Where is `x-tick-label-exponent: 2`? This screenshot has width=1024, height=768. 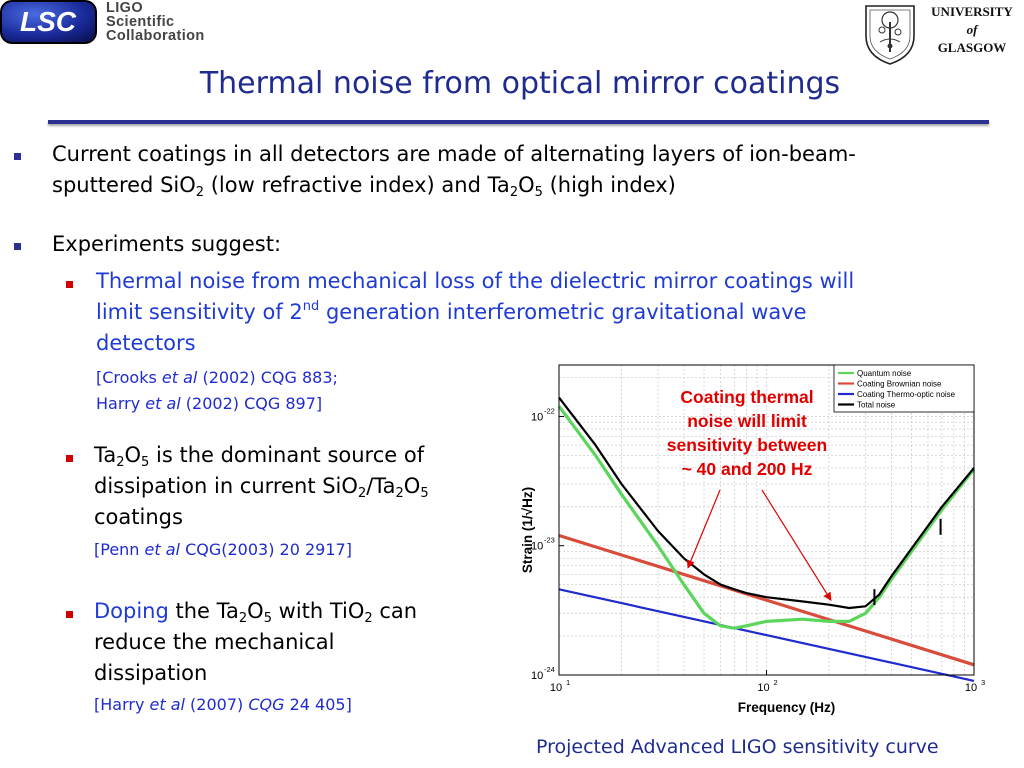 x-tick-label-exponent: 2 is located at coordinates (776, 682).